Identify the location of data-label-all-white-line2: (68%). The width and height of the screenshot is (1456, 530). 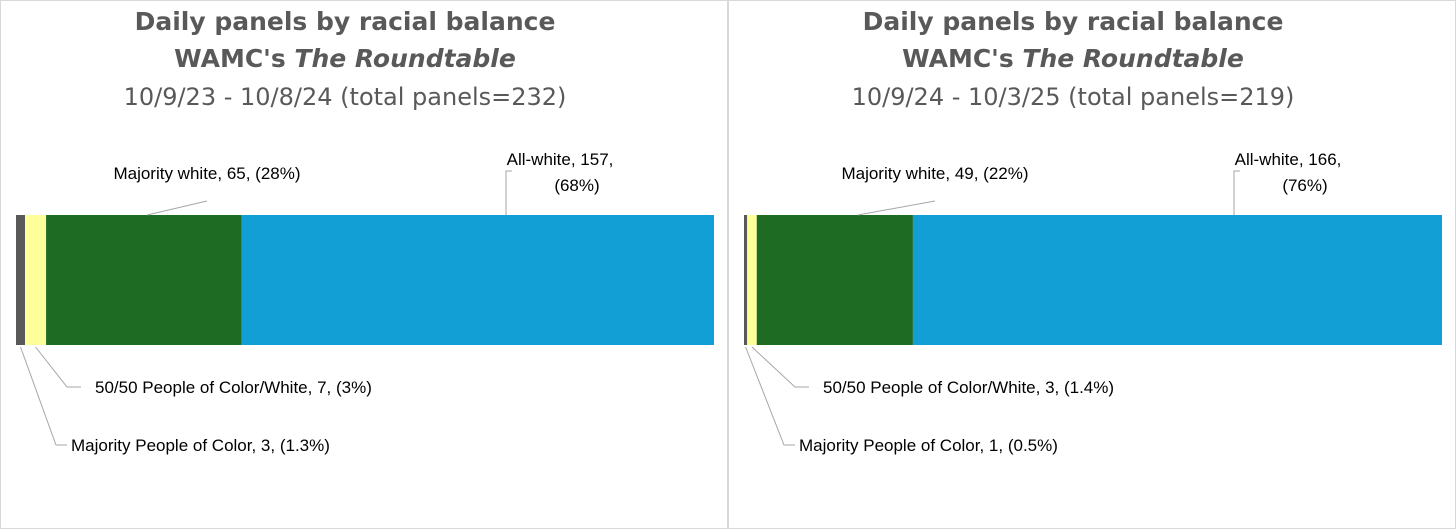
(576, 185).